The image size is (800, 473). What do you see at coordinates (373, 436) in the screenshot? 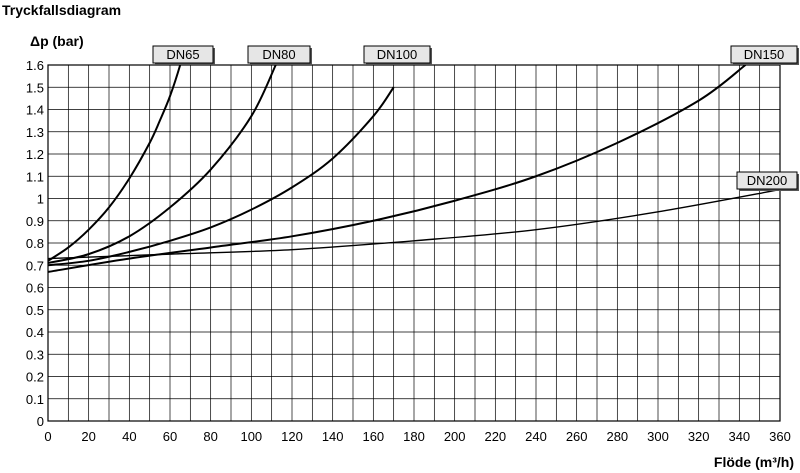
I see `x-tick-label: 160` at bounding box center [373, 436].